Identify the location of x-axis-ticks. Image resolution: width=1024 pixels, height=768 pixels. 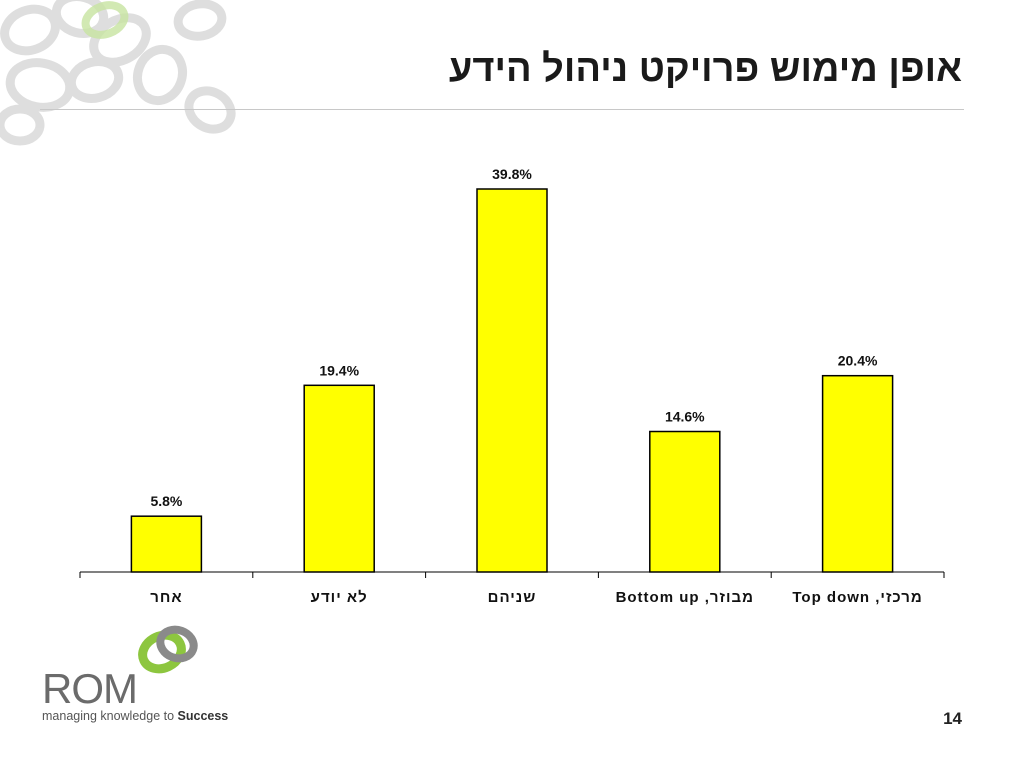
(512, 575).